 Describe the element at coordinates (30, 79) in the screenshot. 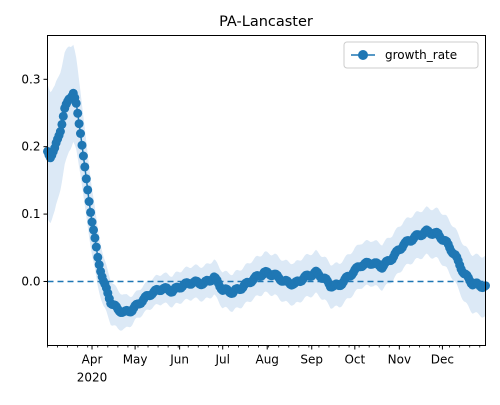

I see `y-tick-label: 0.3` at that location.